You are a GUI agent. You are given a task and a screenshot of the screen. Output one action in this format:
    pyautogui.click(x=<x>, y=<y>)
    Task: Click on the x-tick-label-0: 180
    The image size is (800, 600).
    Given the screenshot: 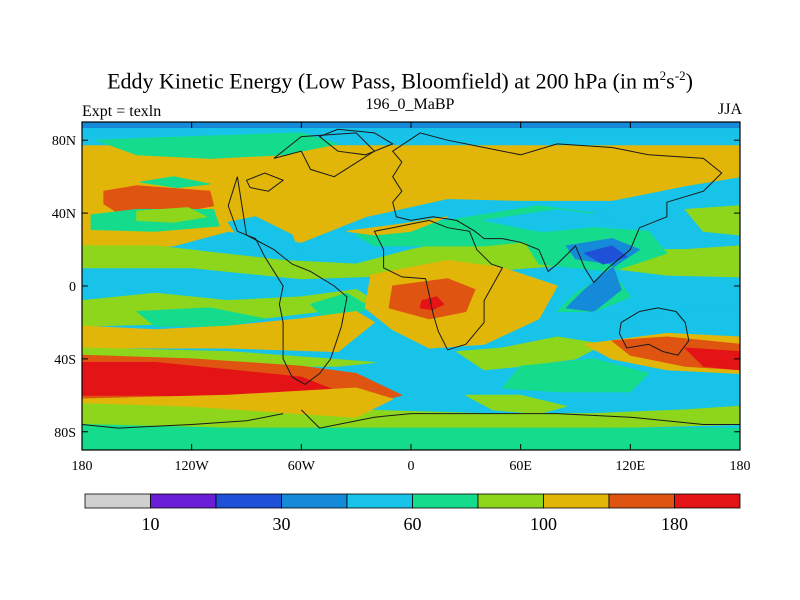 What is the action you would take?
    pyautogui.click(x=82, y=466)
    